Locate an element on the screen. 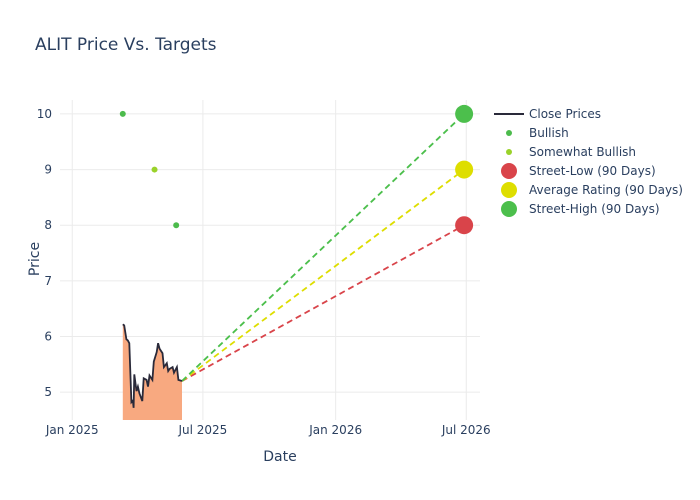  legend-label: Bullish is located at coordinates (549, 133).